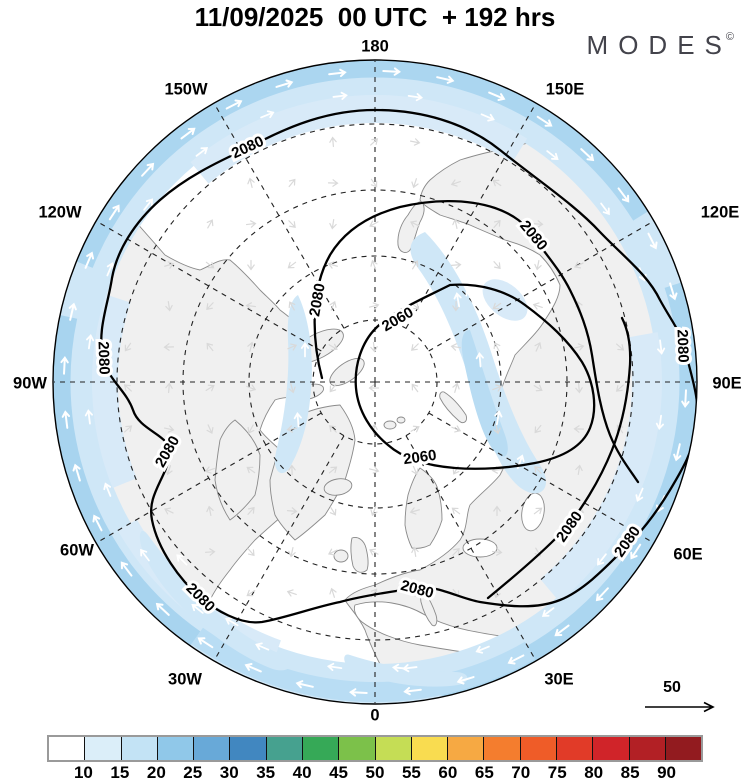  I want to click on wind-reference-value: 50, so click(672, 687).